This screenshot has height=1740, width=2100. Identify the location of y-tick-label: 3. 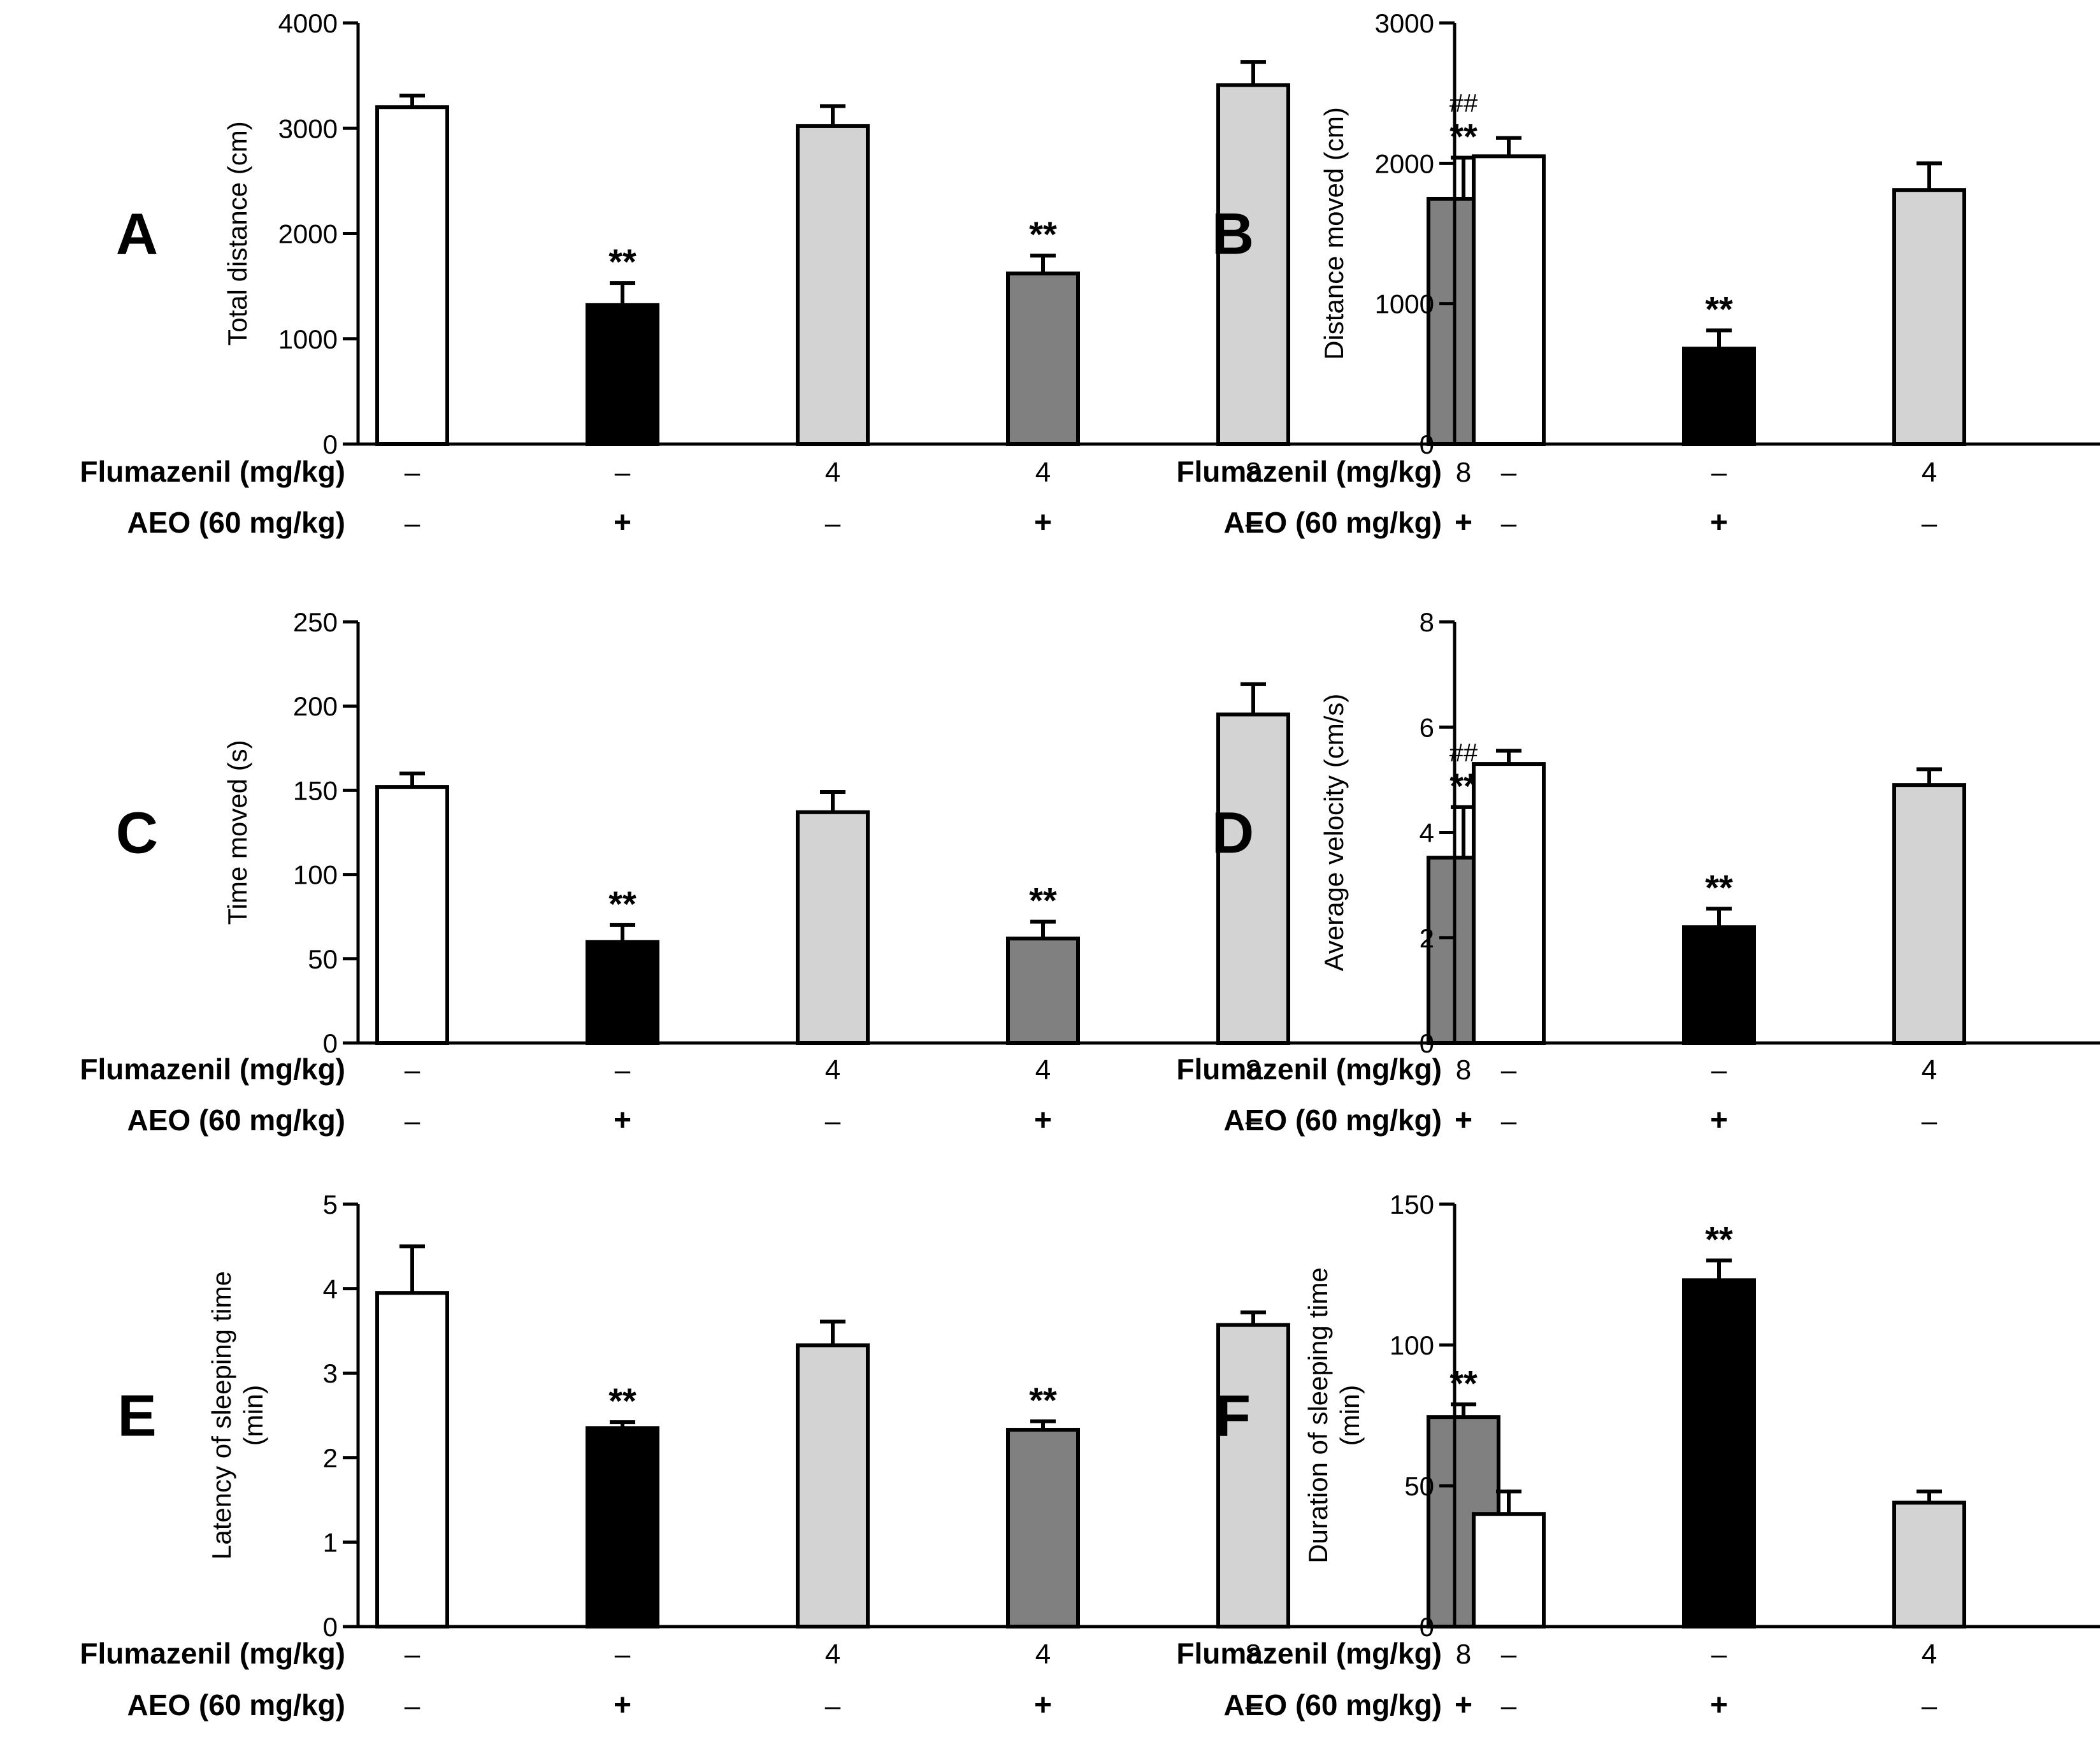
(331, 1373).